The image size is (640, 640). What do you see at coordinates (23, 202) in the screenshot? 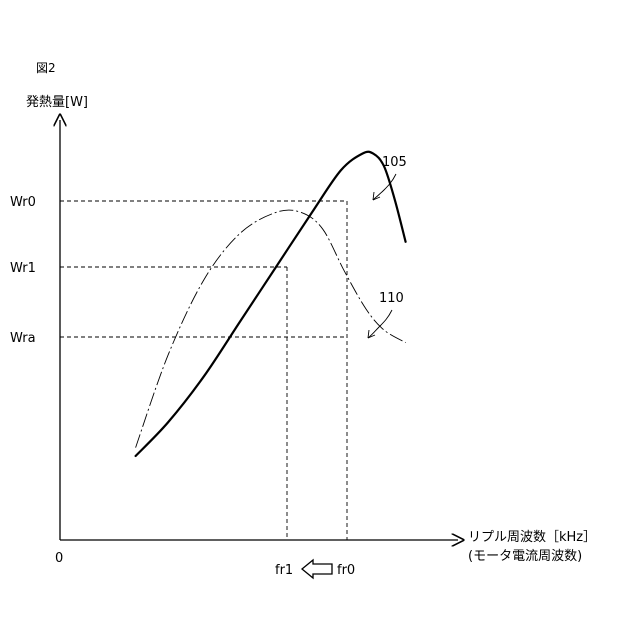
I see `y-tick-label-wr0: Wr0` at bounding box center [23, 202].